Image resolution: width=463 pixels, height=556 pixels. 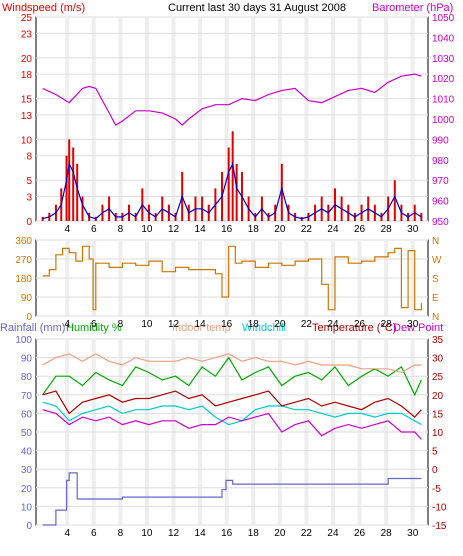 I want to click on windspeed-avg-line, so click(x=232, y=190).